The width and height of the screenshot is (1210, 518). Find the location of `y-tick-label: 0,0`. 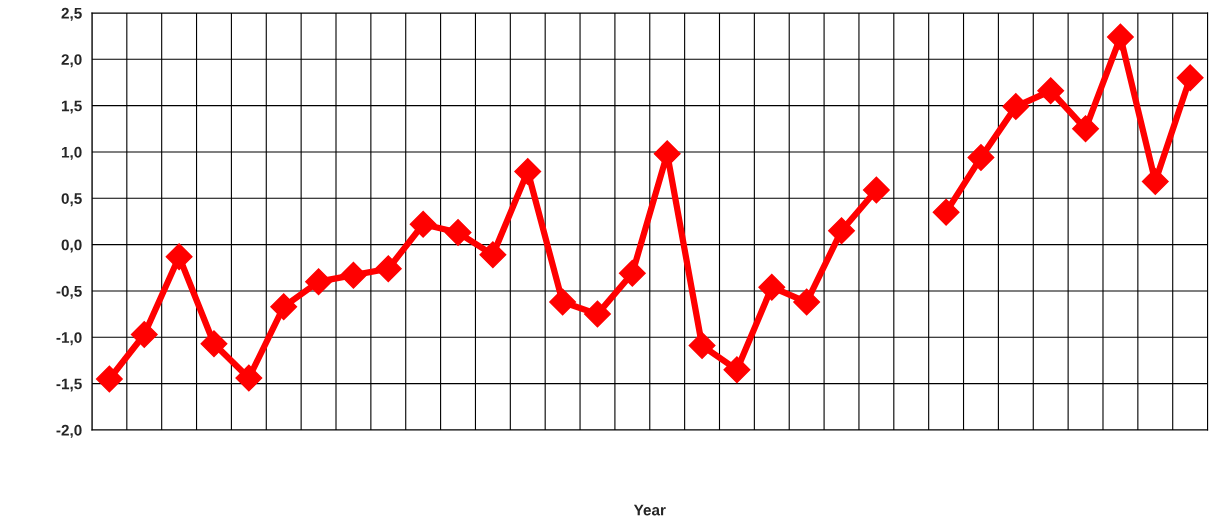

y-tick-label: 0,0 is located at coordinates (71, 246).